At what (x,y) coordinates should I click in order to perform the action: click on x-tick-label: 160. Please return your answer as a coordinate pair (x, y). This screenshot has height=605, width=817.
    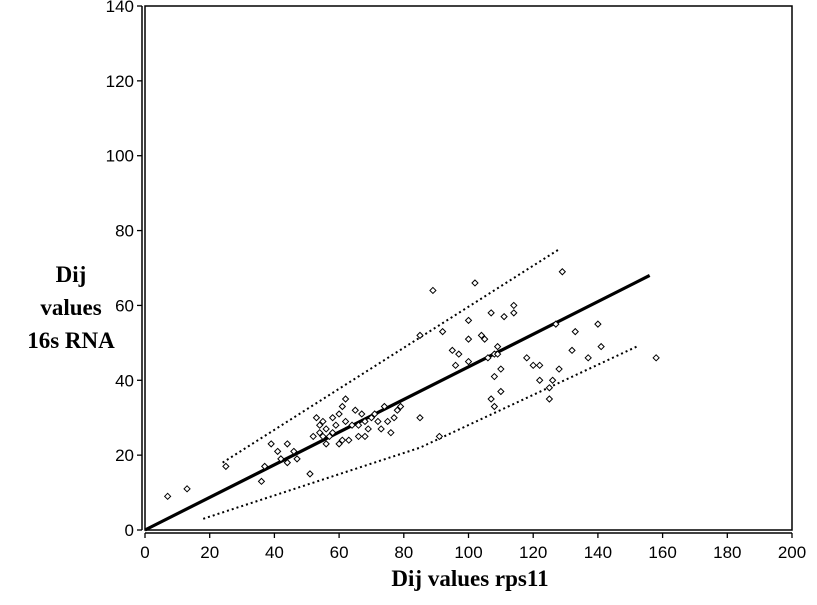
    Looking at the image, I should click on (662, 552).